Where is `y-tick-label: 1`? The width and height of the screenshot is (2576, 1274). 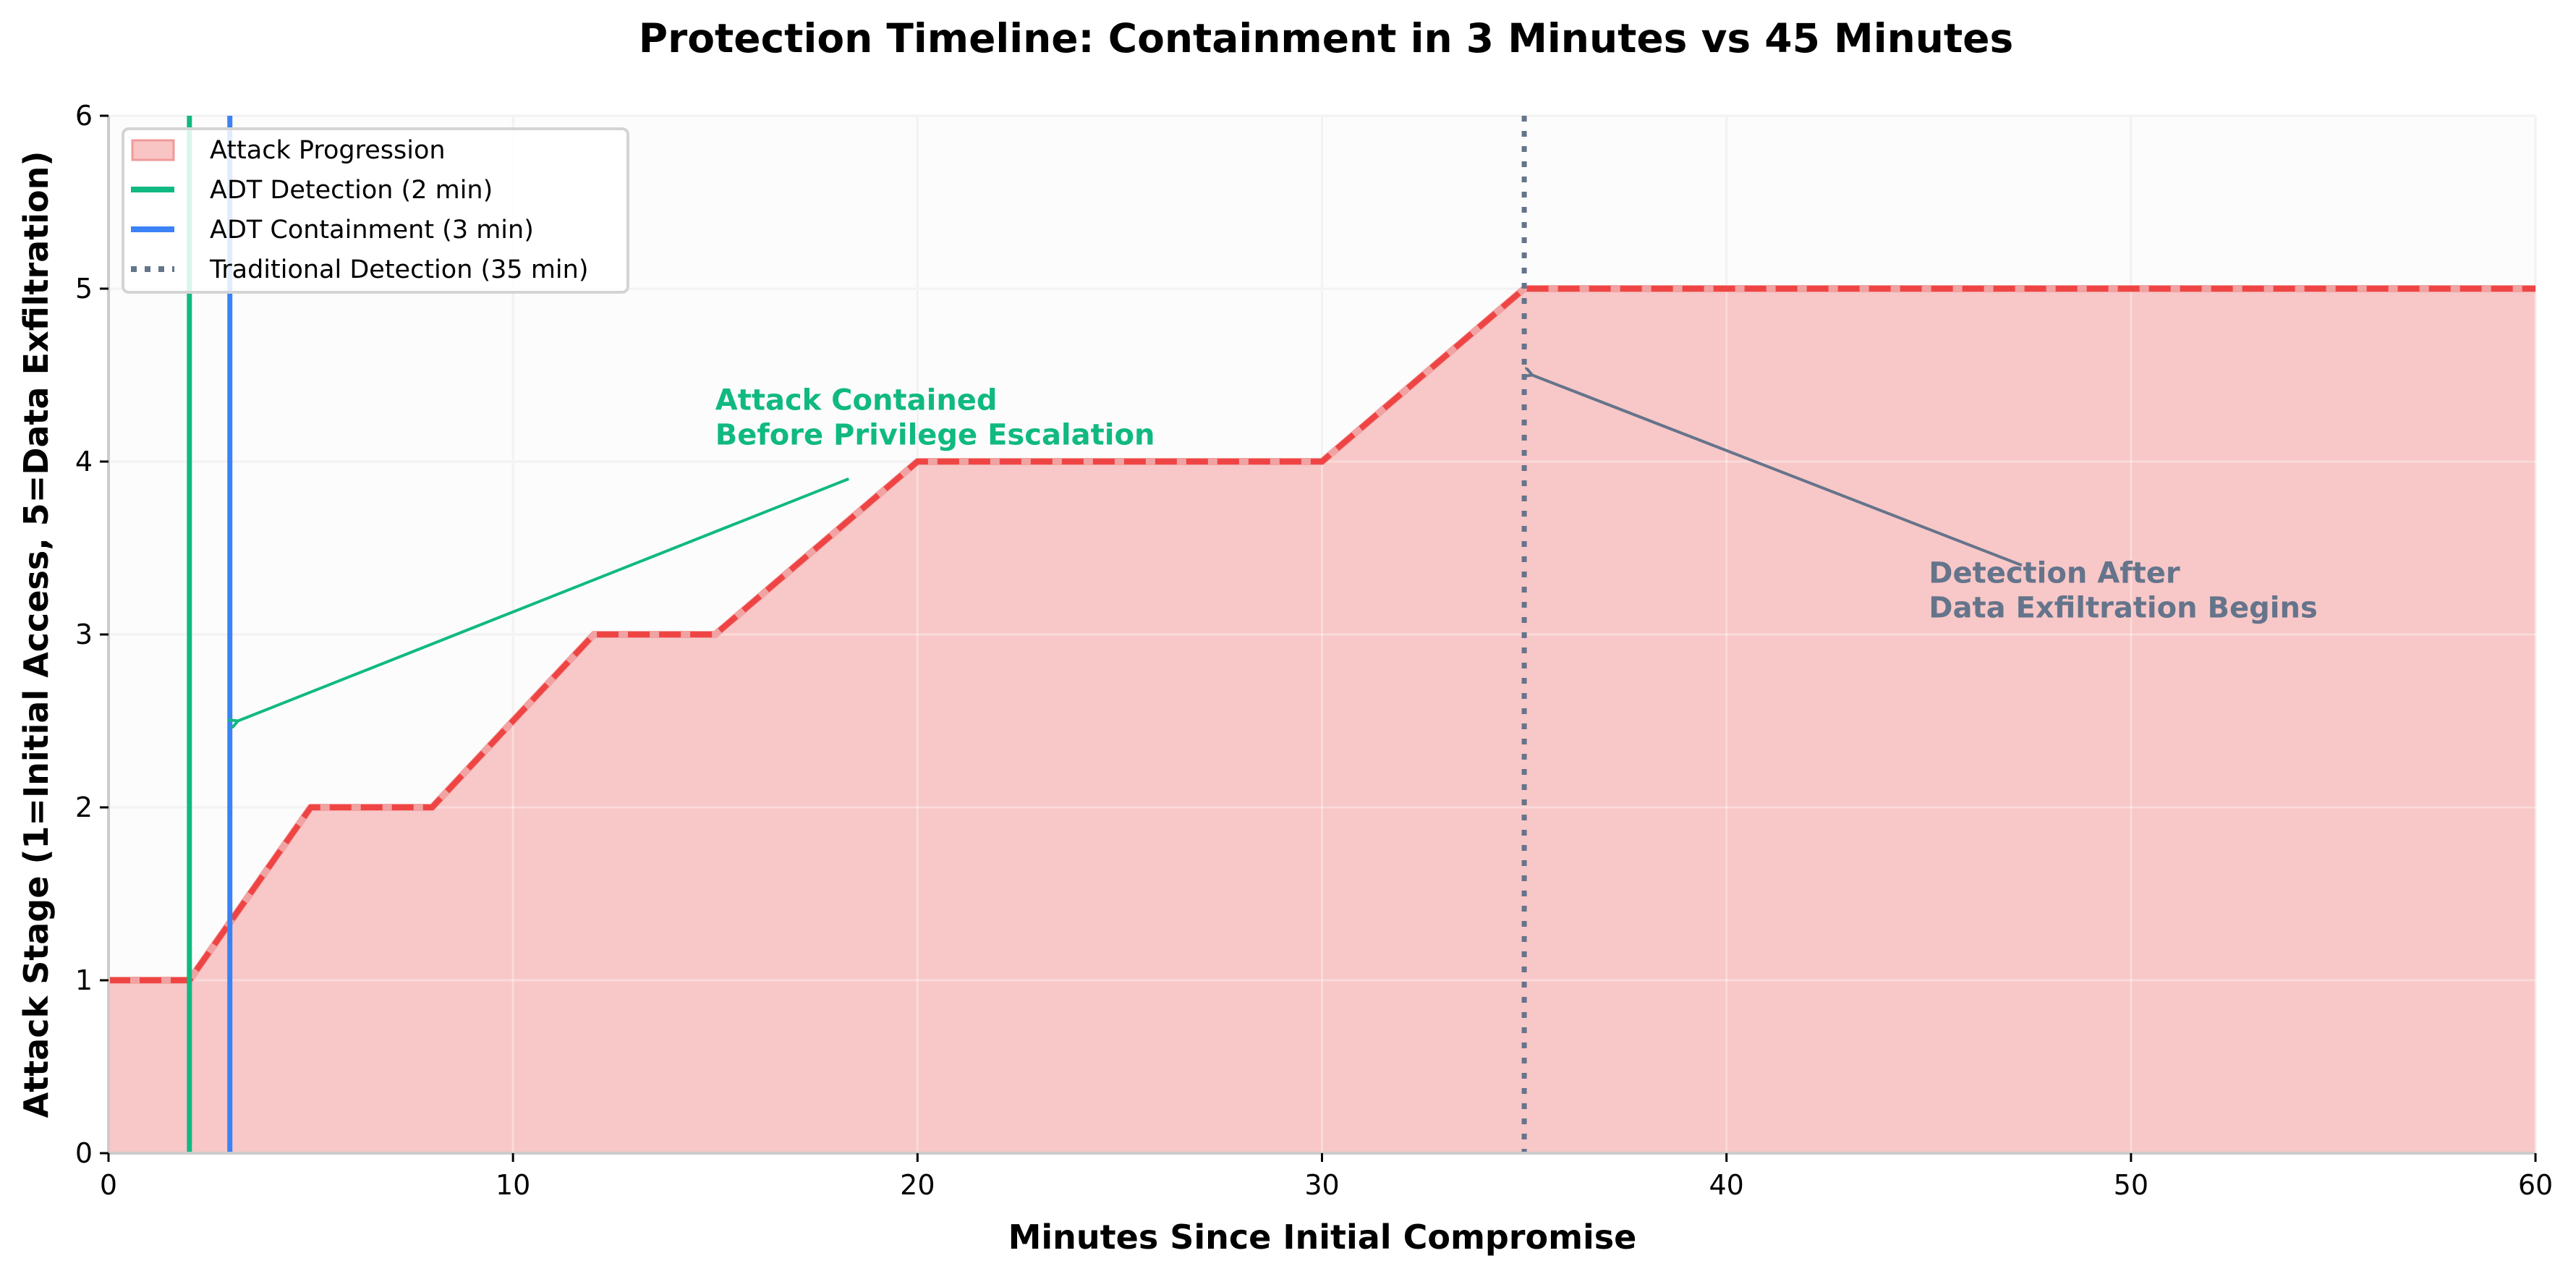 y-tick-label: 1 is located at coordinates (84, 980).